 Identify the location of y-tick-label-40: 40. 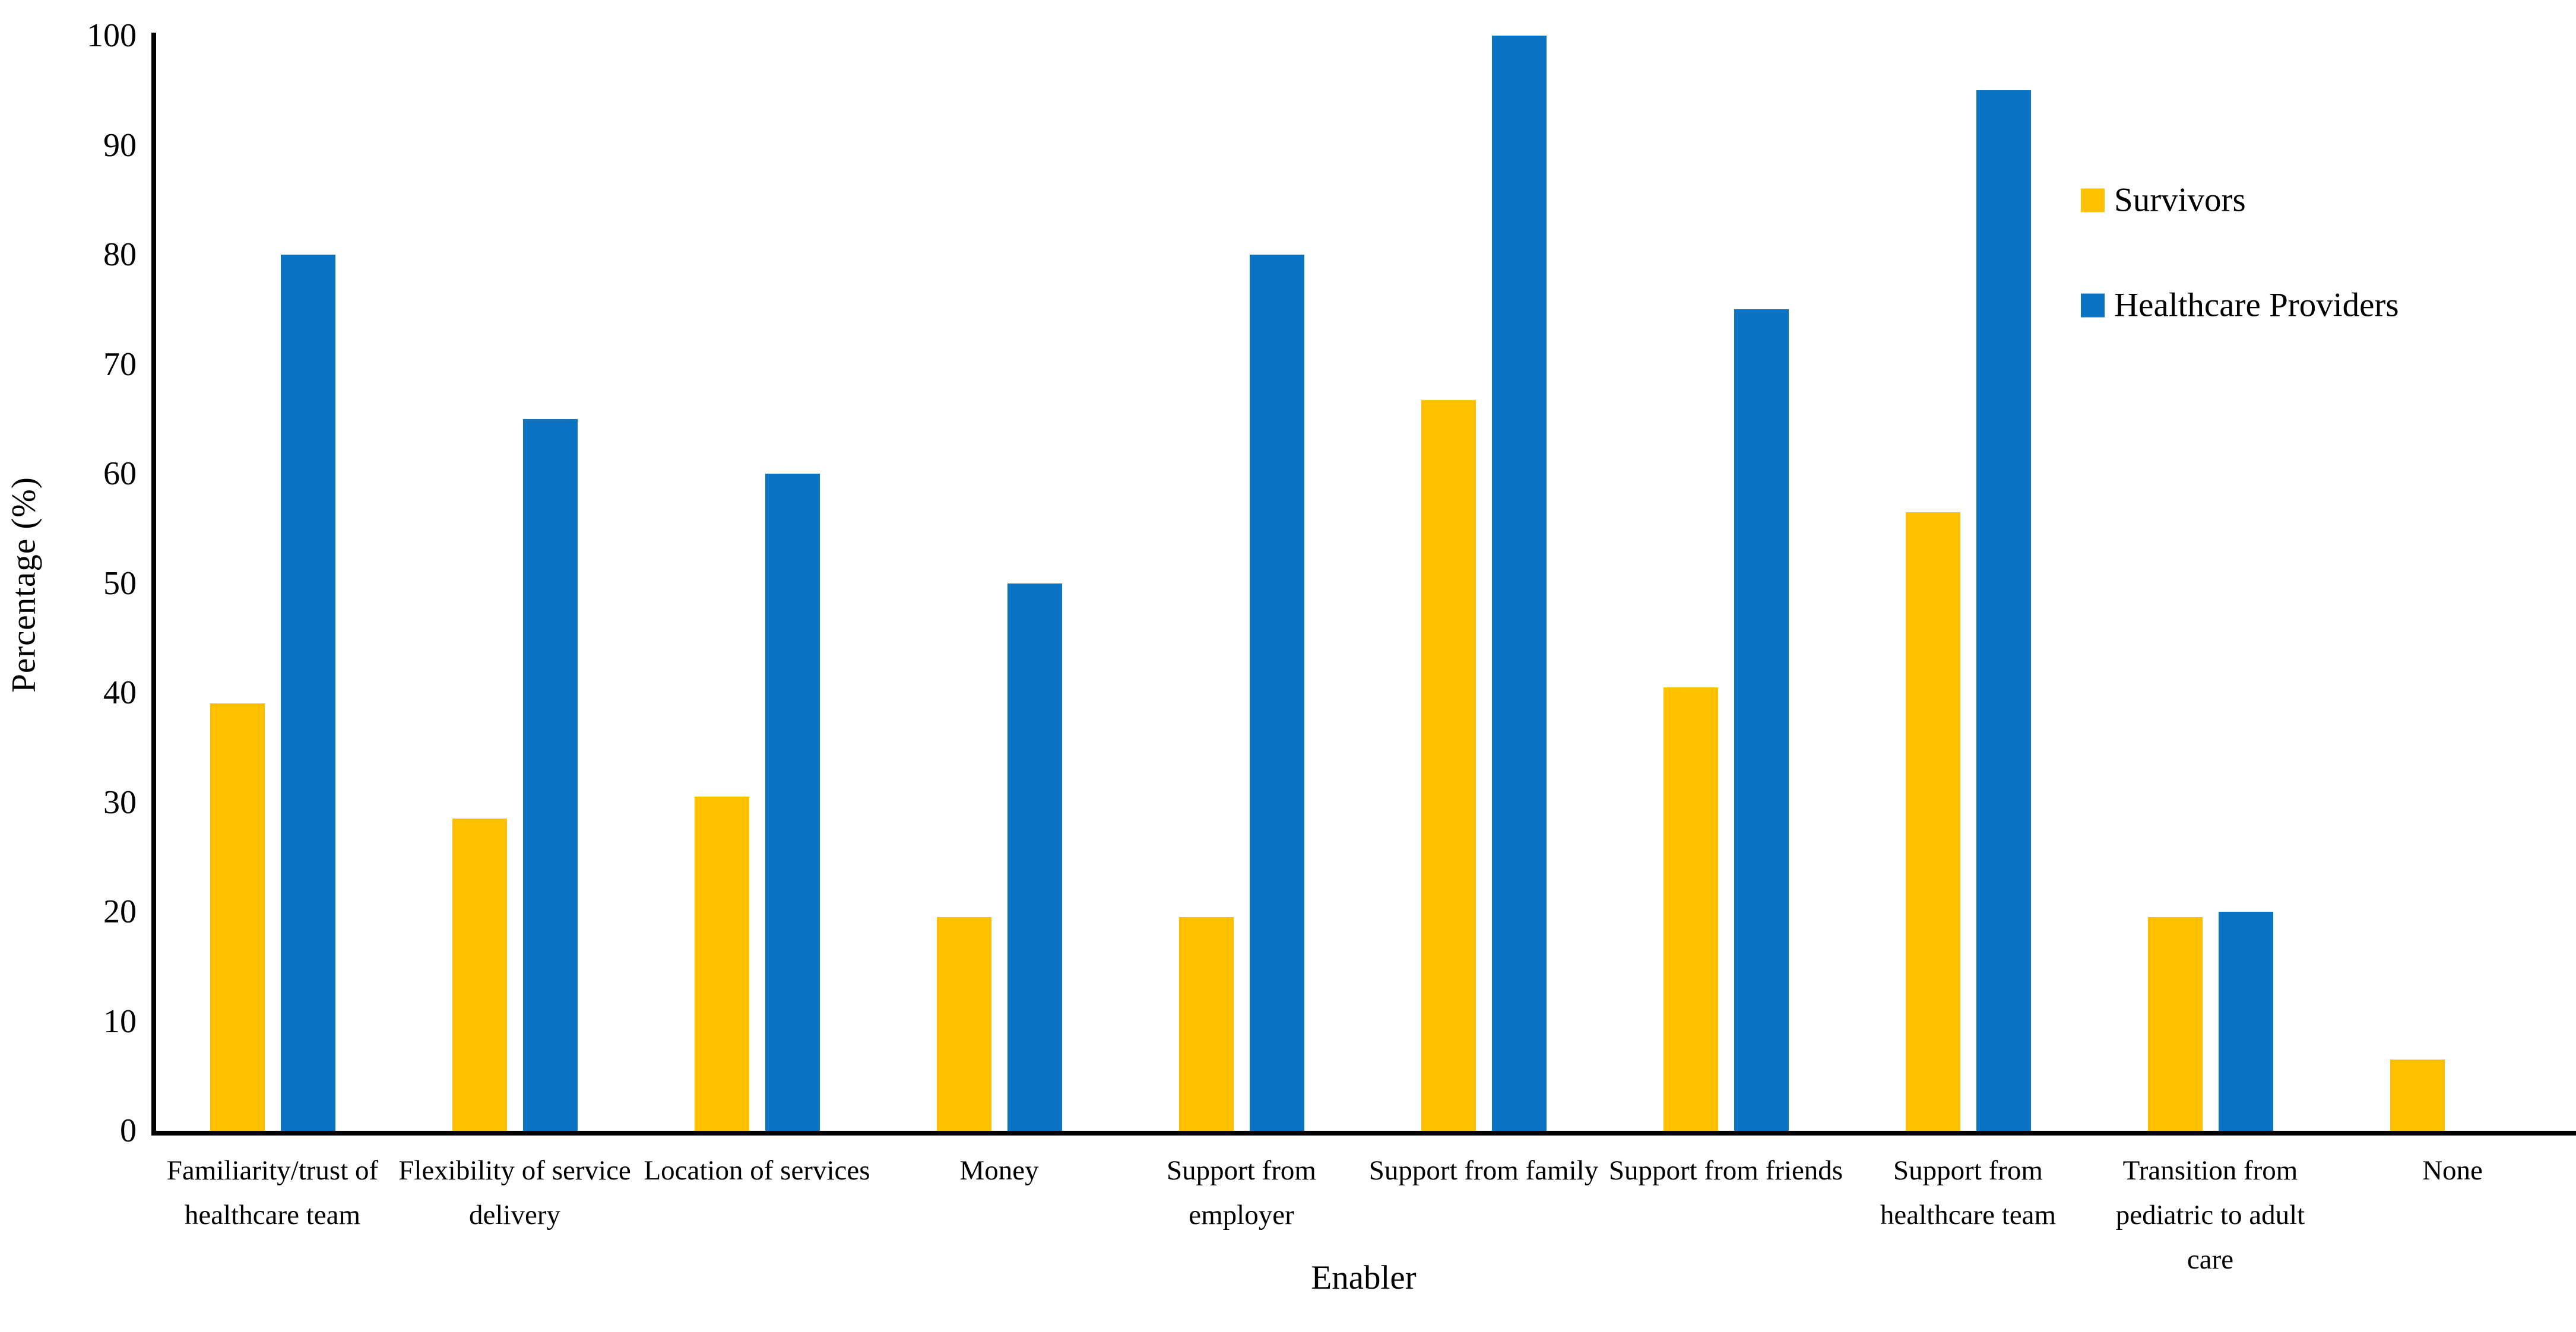
(120, 692).